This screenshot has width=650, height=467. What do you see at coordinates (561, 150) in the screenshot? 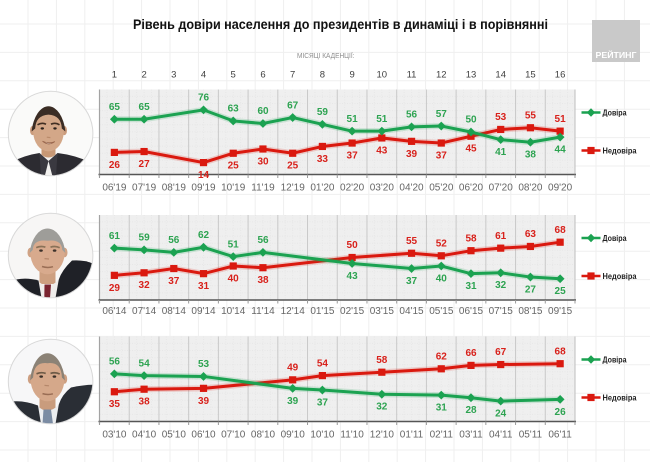
I see `svg-text: 44` at bounding box center [561, 150].